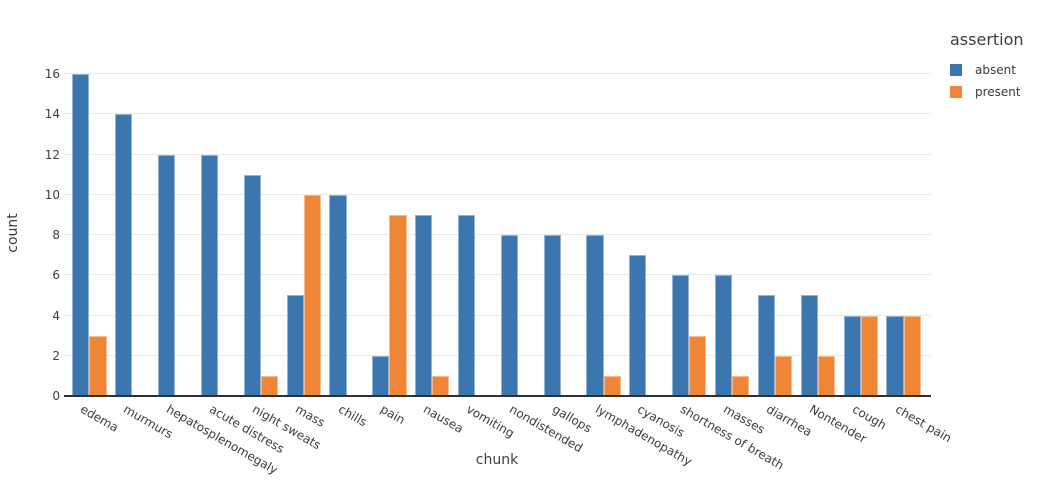  What do you see at coordinates (424, 305) in the screenshot?
I see `bar-absent-nausea` at bounding box center [424, 305].